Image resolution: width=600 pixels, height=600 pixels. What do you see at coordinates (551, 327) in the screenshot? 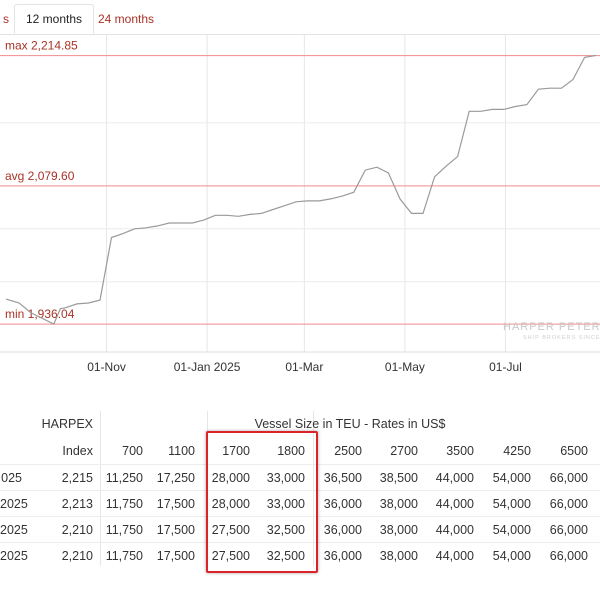
I see `watermark-name: HARPER PETERSEN` at bounding box center [551, 327].